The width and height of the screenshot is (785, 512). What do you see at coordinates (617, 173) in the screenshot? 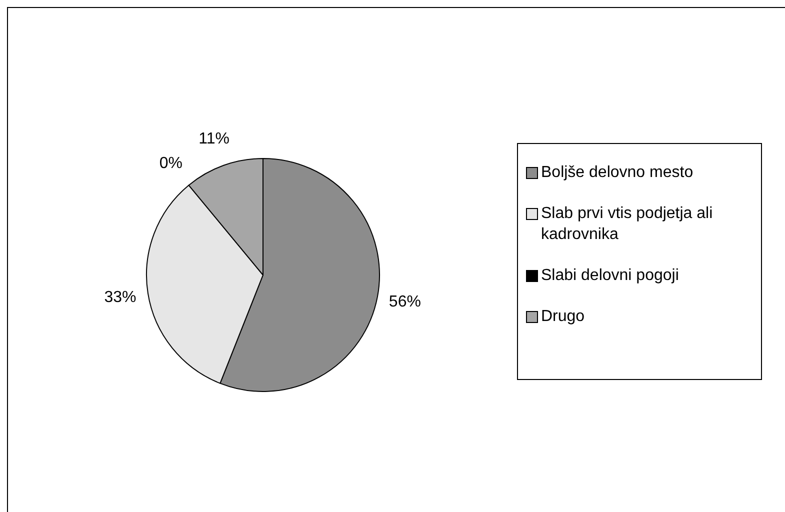
I see `legend-label: Boljše delovno mesto` at bounding box center [617, 173].